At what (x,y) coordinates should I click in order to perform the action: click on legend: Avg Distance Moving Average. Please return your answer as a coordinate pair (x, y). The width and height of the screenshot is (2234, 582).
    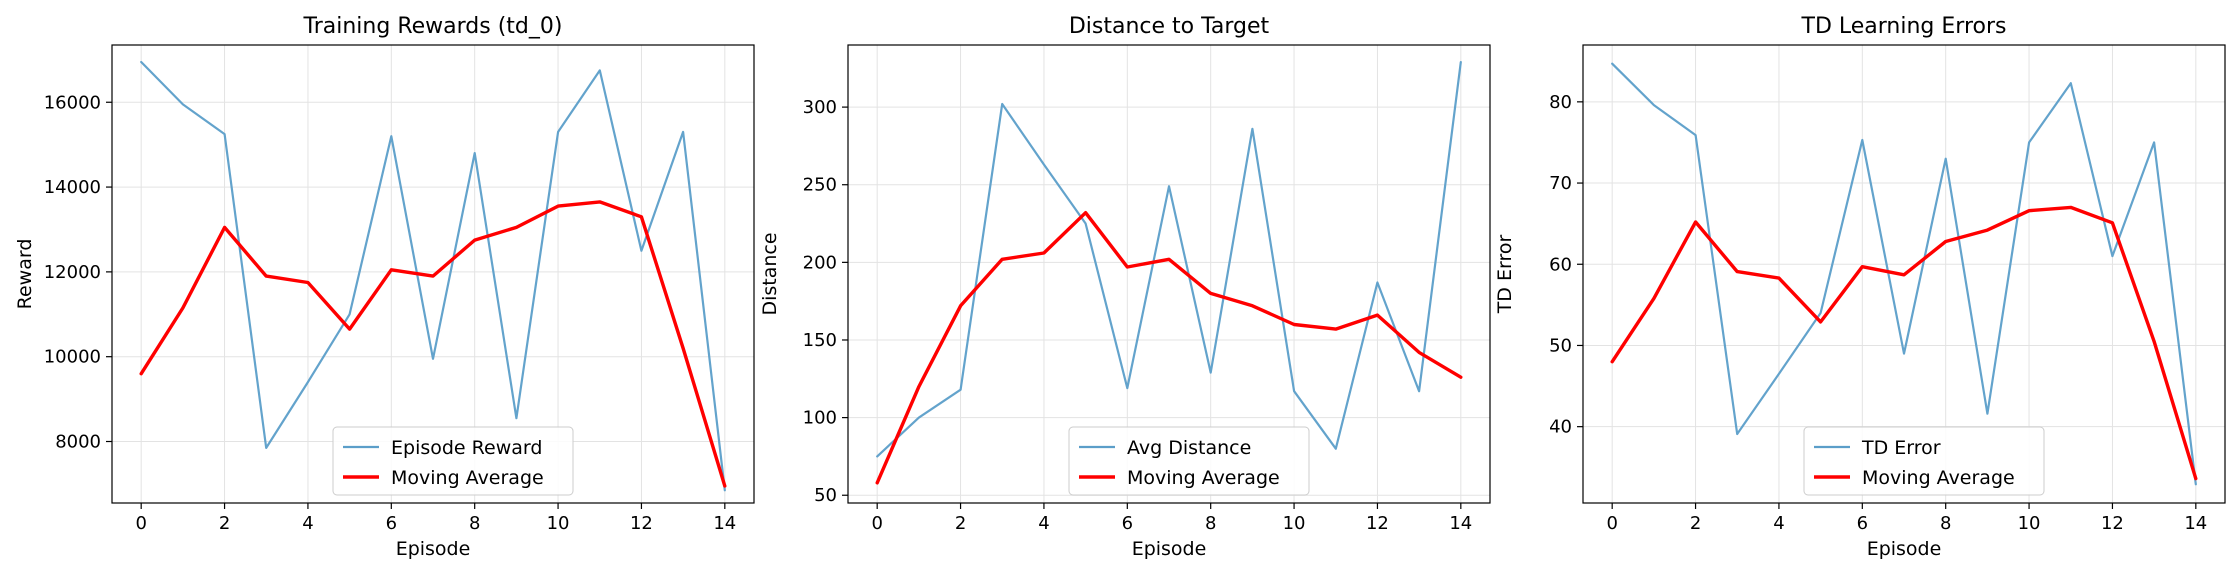
    Looking at the image, I should click on (1189, 461).